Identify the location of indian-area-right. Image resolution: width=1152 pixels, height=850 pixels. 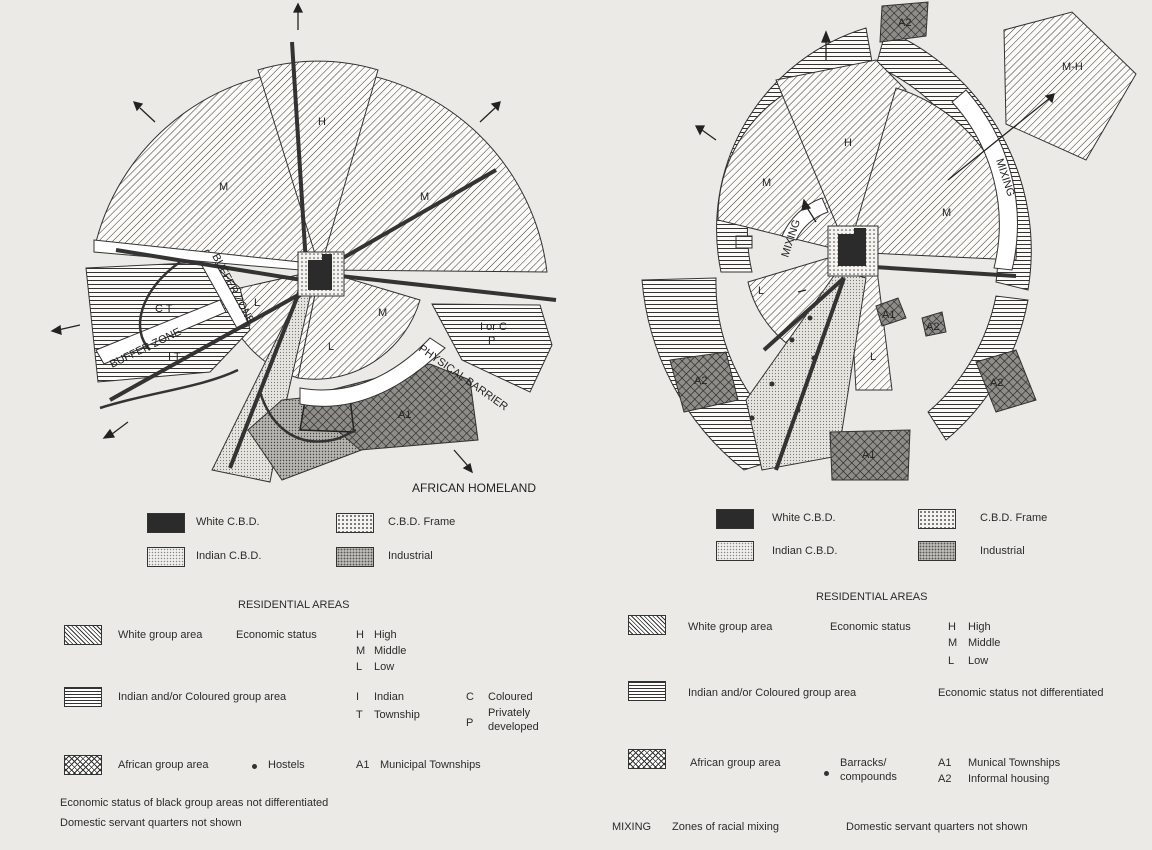
(492, 348).